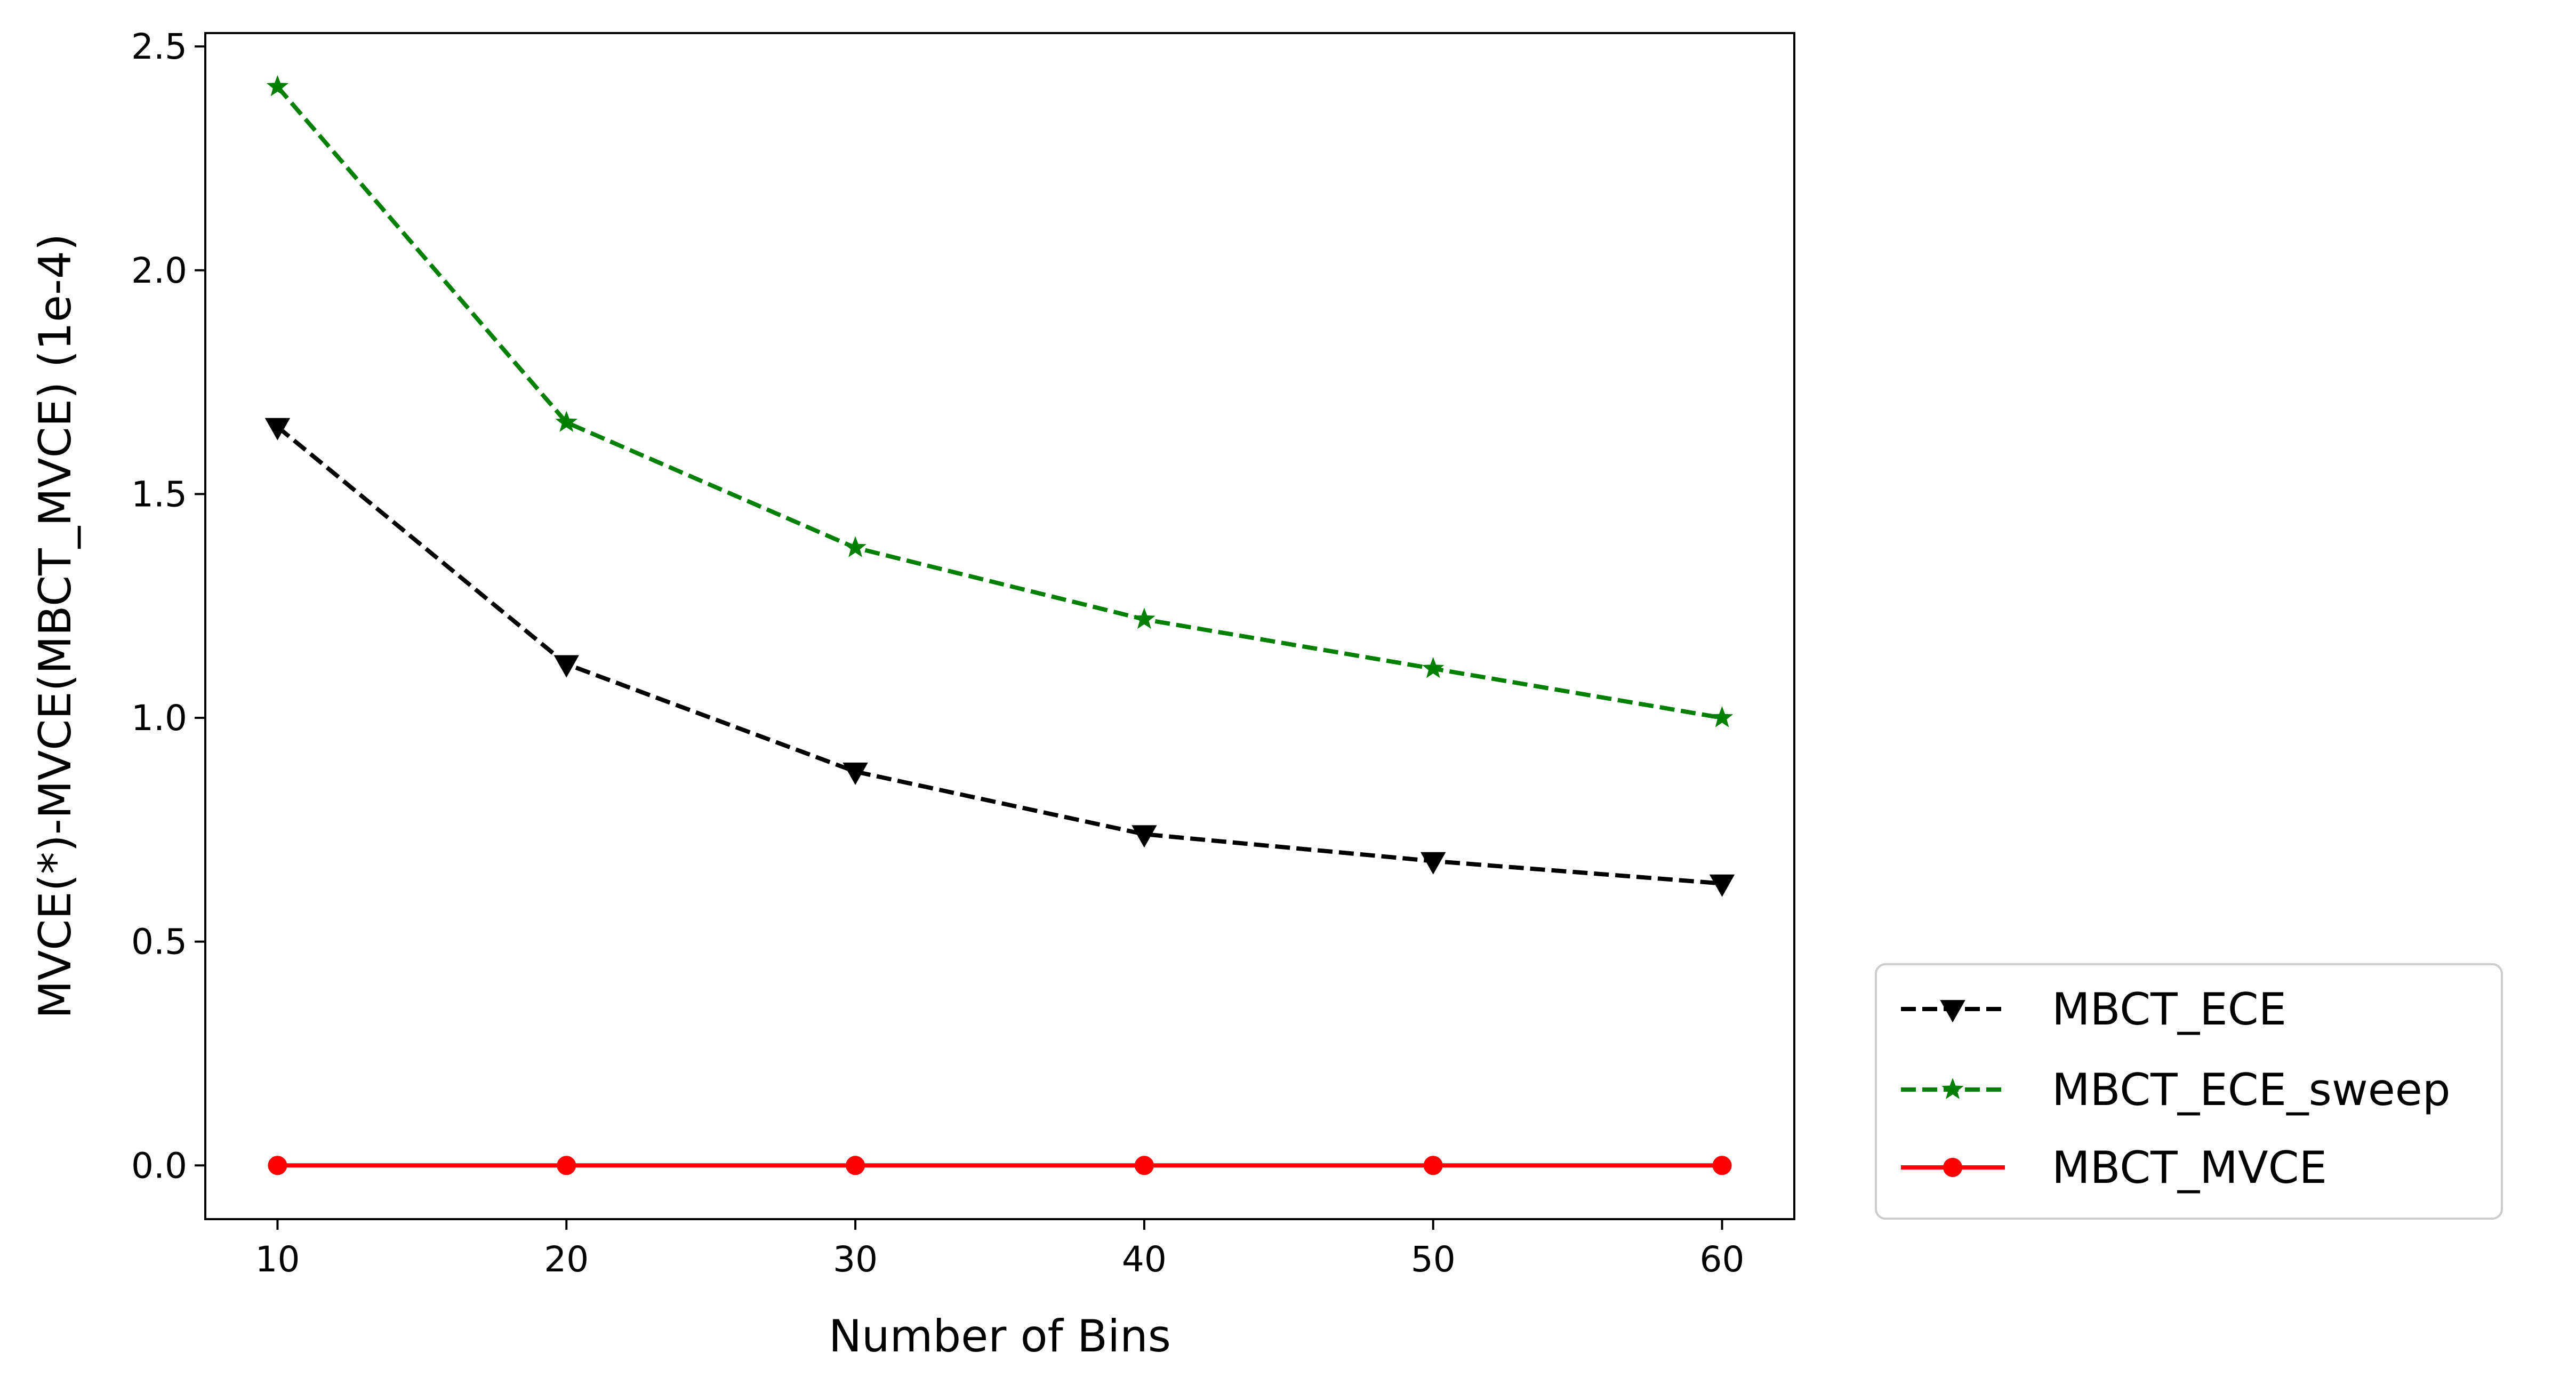 This screenshot has height=1393, width=2576. I want to click on legend-label: MBCT_MVCE, so click(2189, 1168).